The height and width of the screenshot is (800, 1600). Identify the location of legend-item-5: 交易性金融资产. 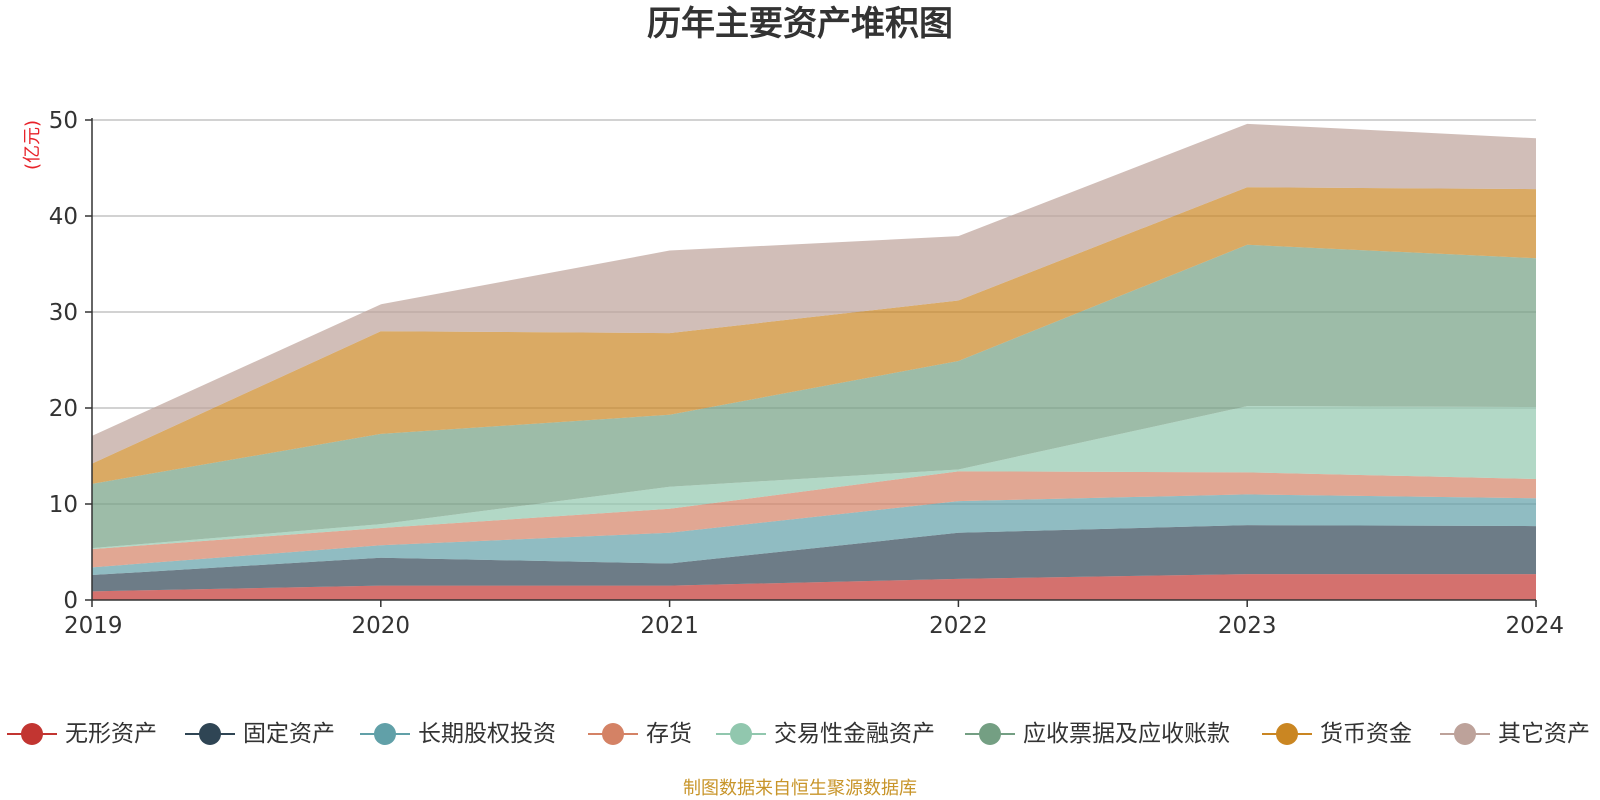
(825, 734).